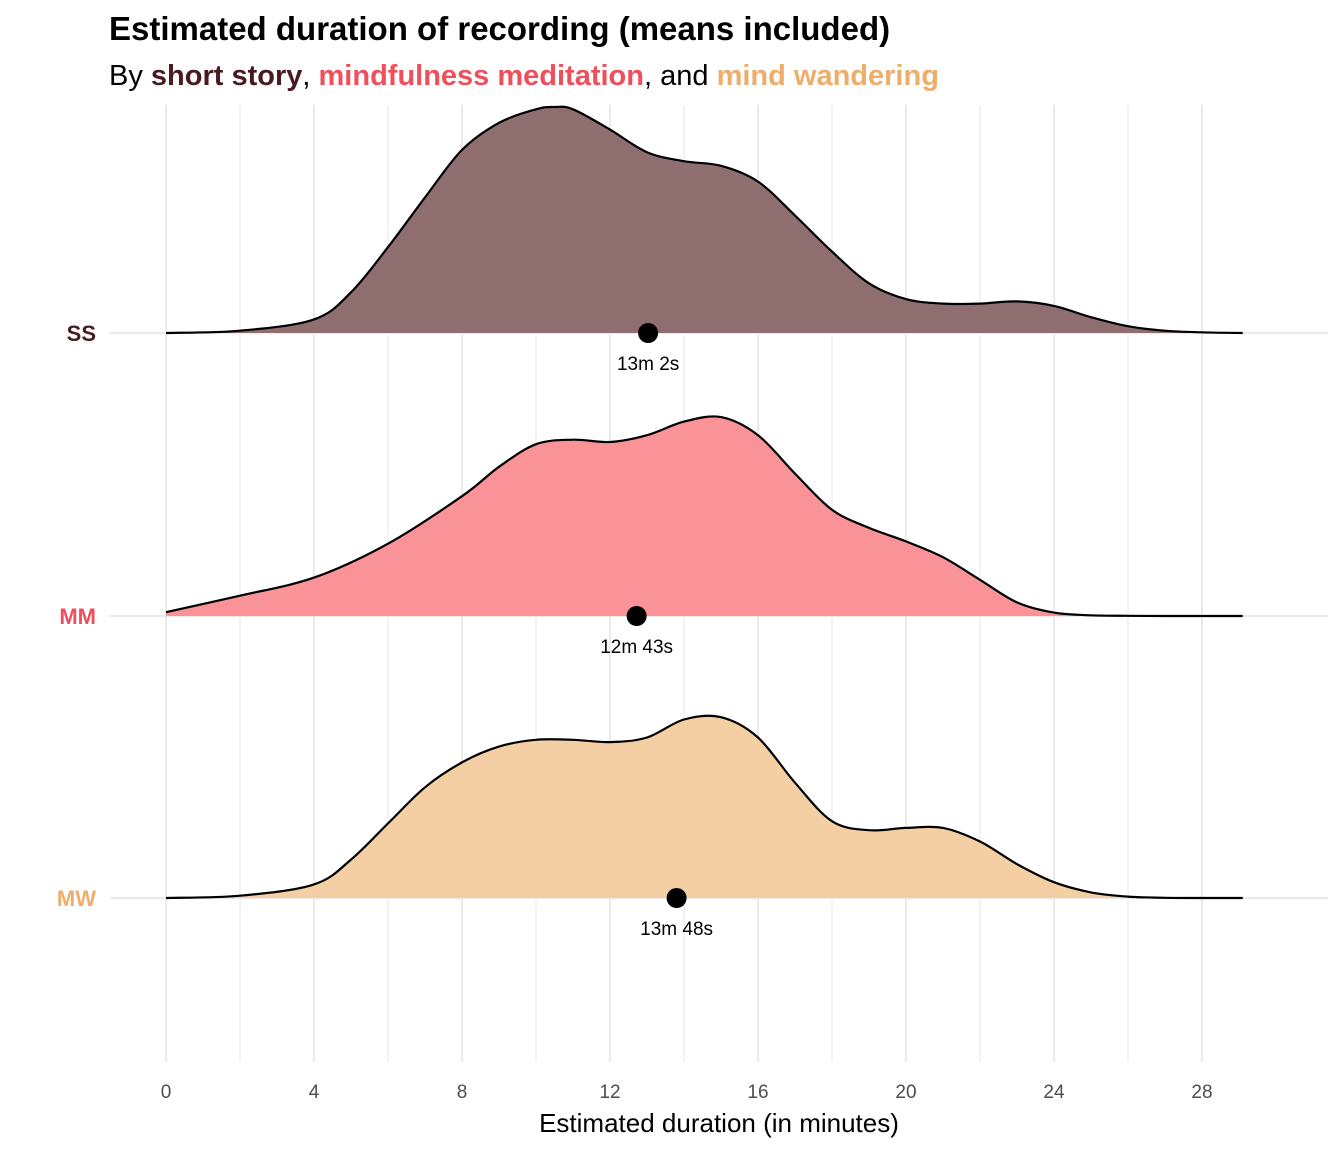  Describe the element at coordinates (680, 76) in the screenshot. I see `subtitle-separator: , and` at that location.